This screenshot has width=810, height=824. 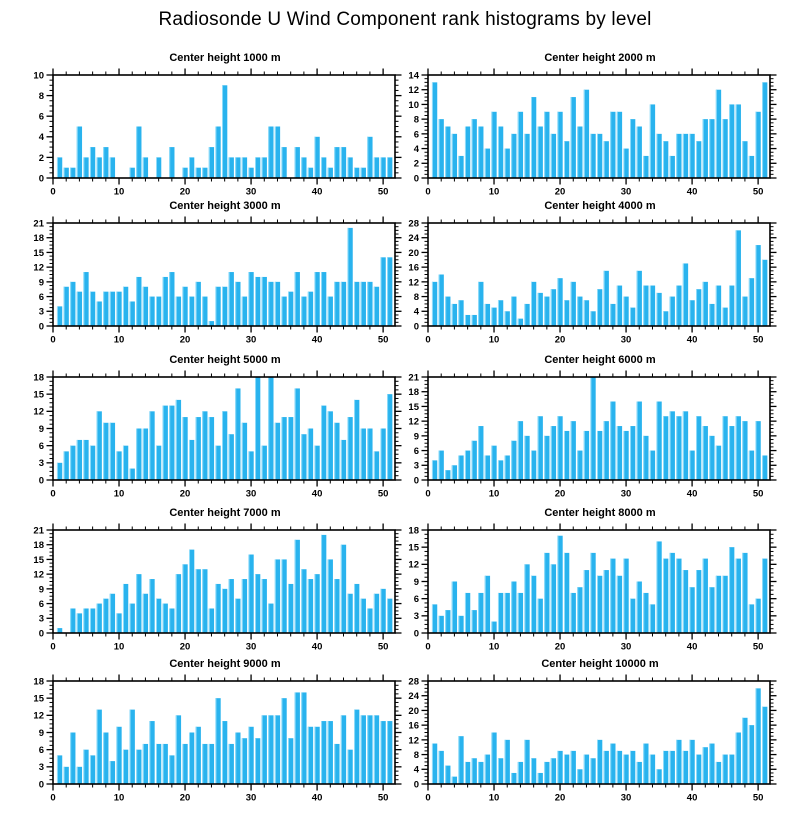 What do you see at coordinates (41, 589) in the screenshot?
I see `y-tick-label: 9` at bounding box center [41, 589].